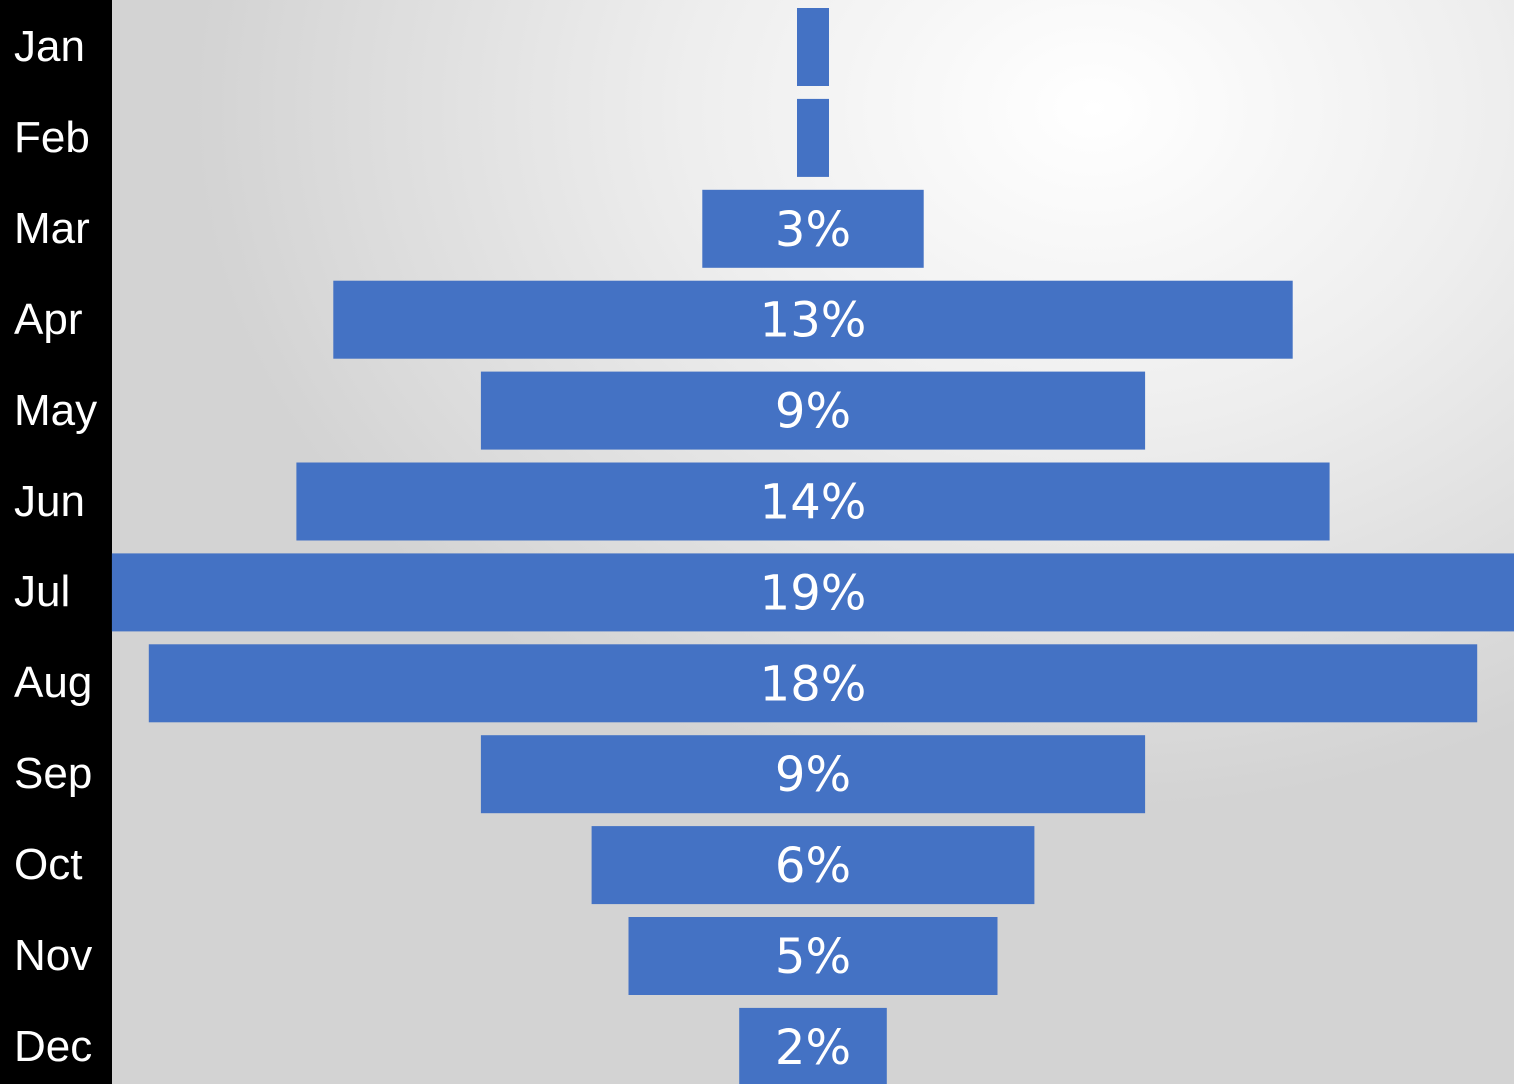  Describe the element at coordinates (49, 46) in the screenshot. I see `month-label-jan: Jan` at that location.